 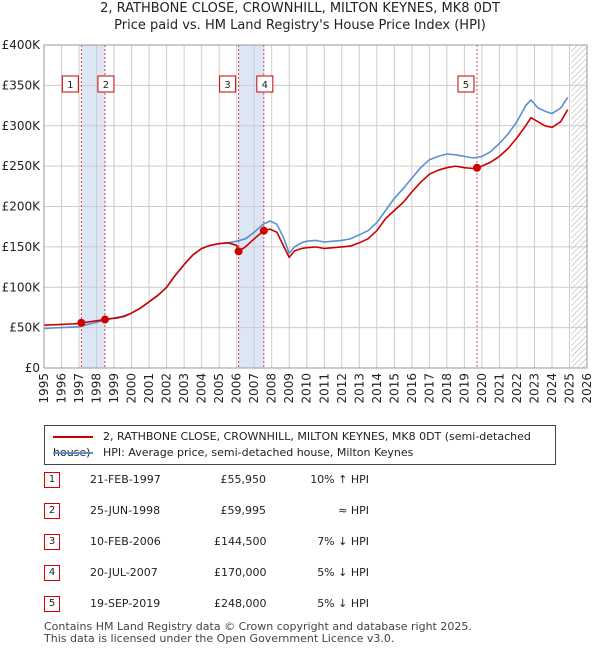 What do you see at coordinates (22, 85) in the screenshot?
I see `y-tick-label: £350K` at bounding box center [22, 85].